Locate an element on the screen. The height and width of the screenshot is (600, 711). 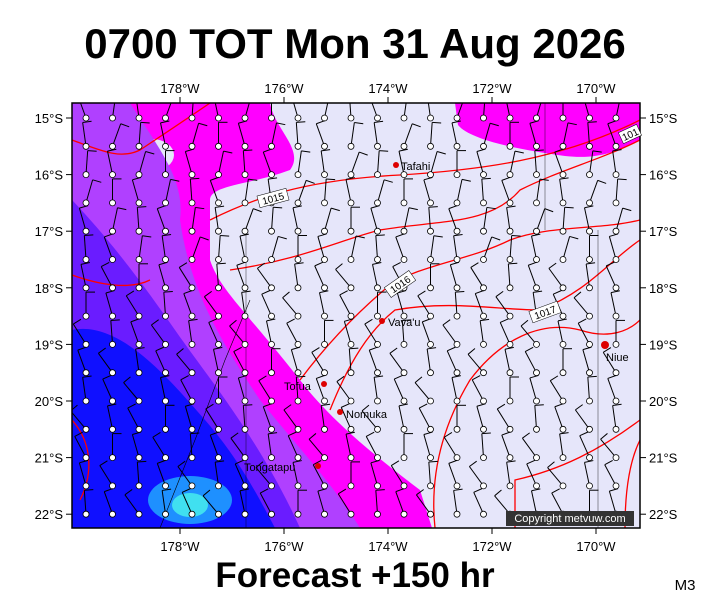
lat-label: 18°S is located at coordinates (49, 288).